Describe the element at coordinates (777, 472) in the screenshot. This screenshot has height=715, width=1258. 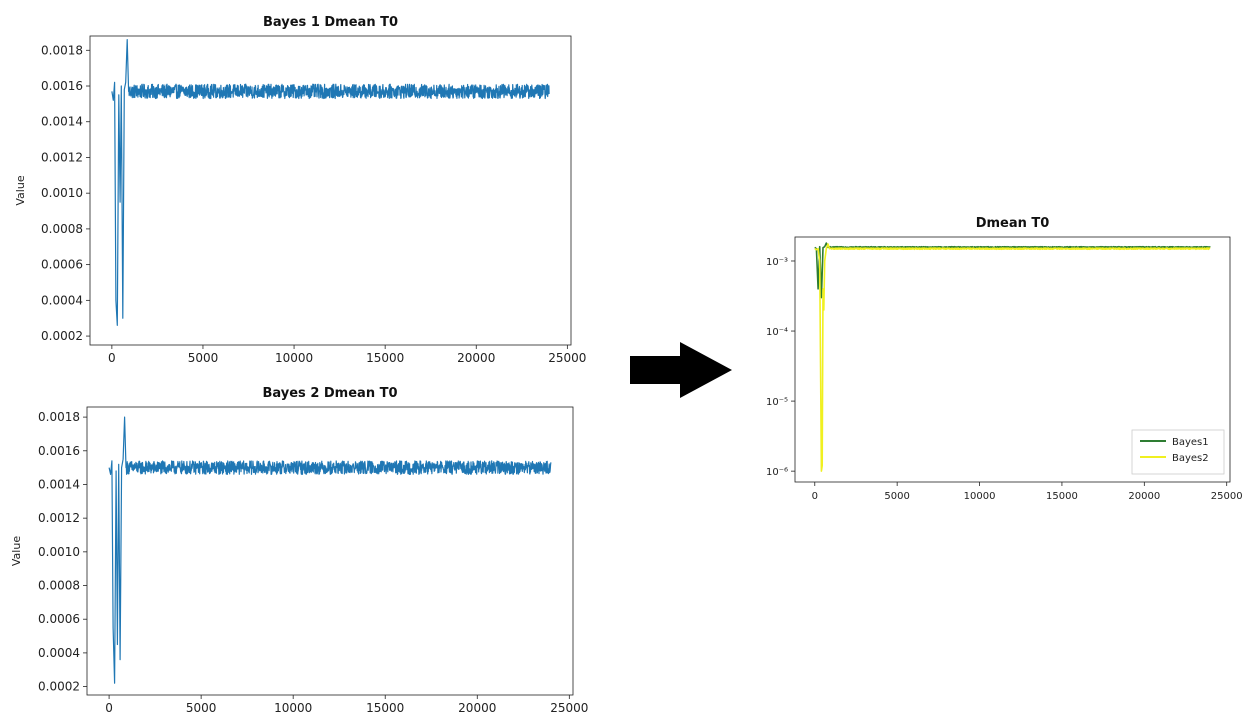
I see `y-tick-label: 10⁻⁶` at that location.